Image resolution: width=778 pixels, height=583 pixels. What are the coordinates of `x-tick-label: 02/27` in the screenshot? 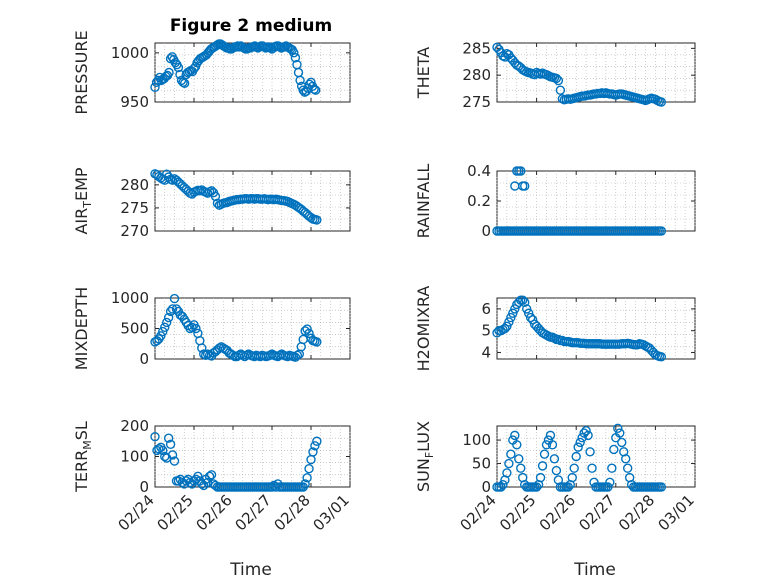 It's located at (253, 512).